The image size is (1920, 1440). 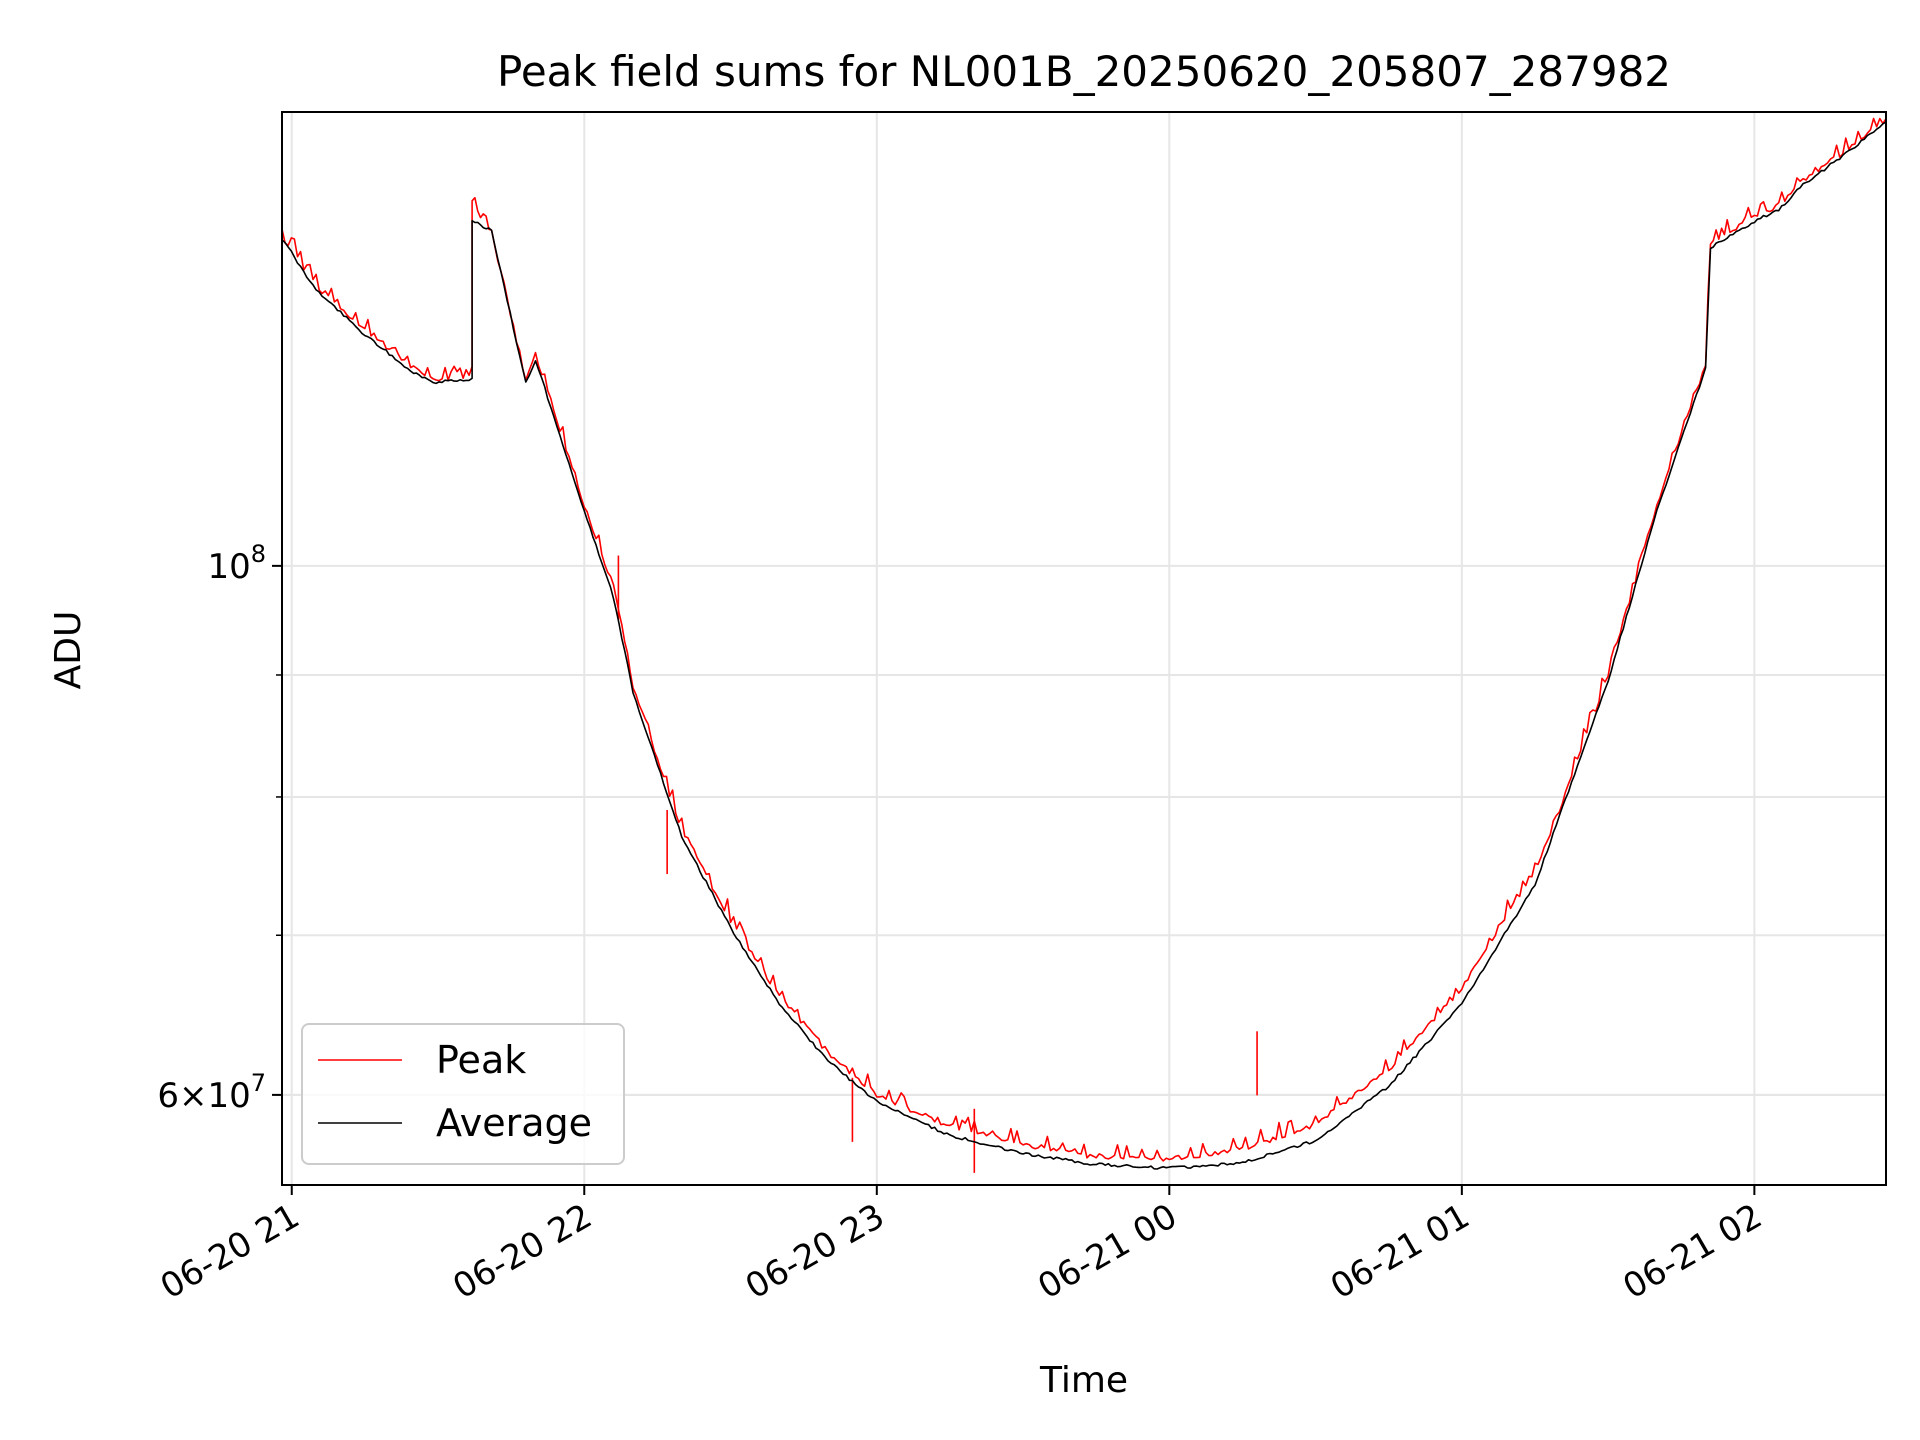 What do you see at coordinates (203, 1096) in the screenshot?
I see `y-tick-base: 6×10` at bounding box center [203, 1096].